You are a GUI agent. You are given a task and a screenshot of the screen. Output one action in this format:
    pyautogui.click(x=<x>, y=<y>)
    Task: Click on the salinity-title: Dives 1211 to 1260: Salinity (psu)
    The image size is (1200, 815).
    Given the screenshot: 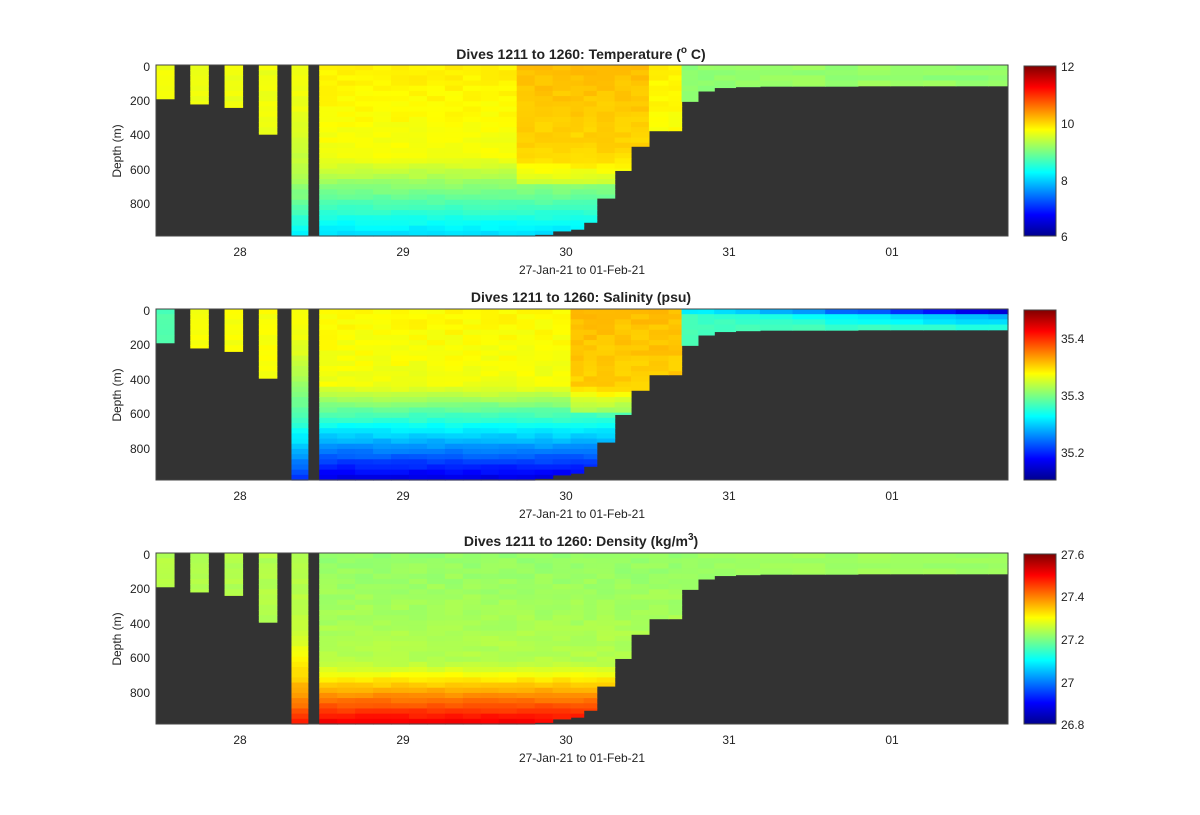 What is the action you would take?
    pyautogui.click(x=581, y=297)
    